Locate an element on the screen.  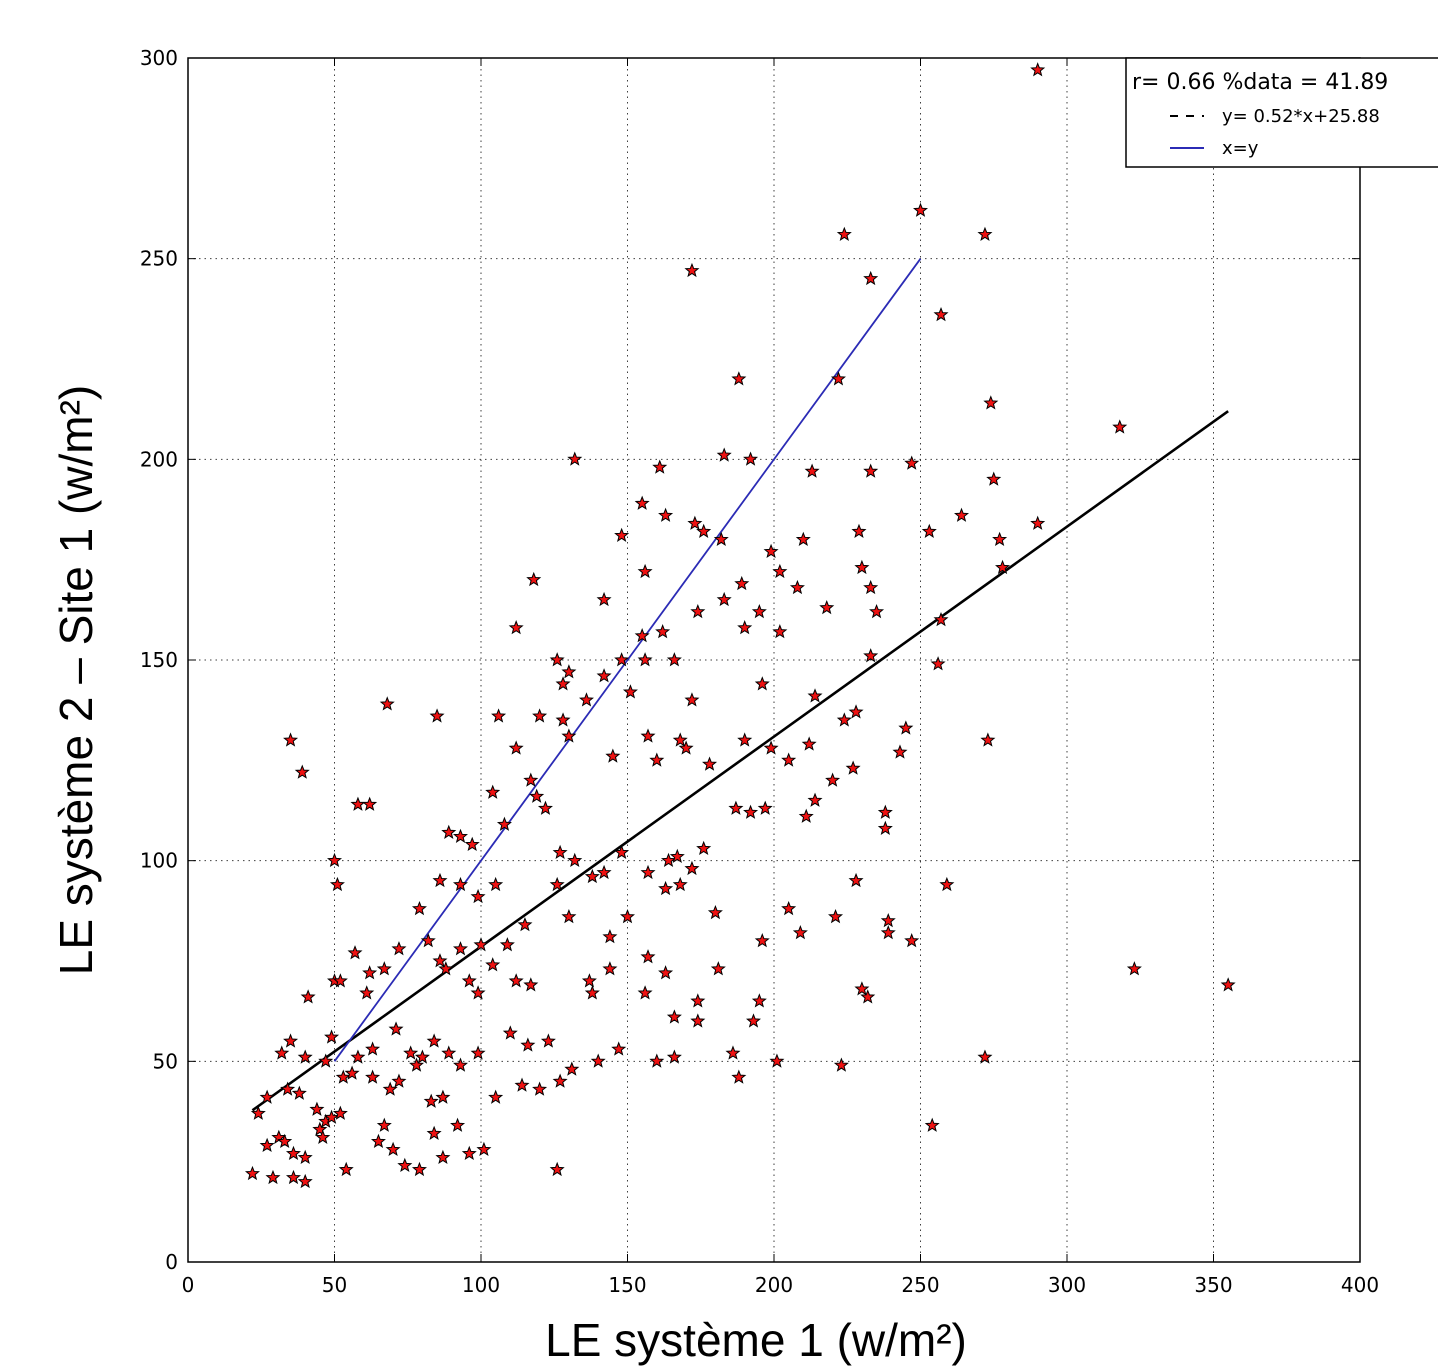
y-tick-label: 100 is located at coordinates (159, 861).